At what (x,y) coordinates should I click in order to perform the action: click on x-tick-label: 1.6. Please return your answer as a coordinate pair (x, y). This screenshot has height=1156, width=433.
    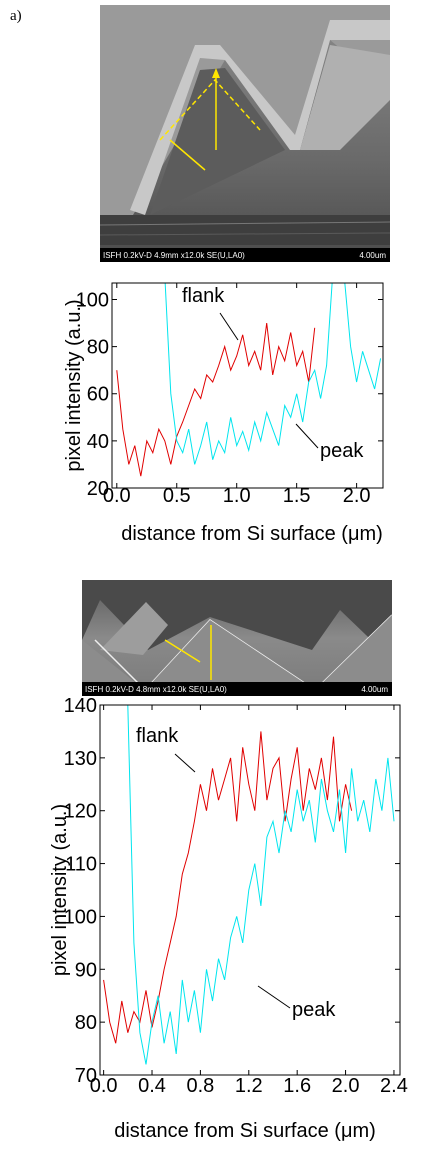
    Looking at the image, I should click on (297, 1086).